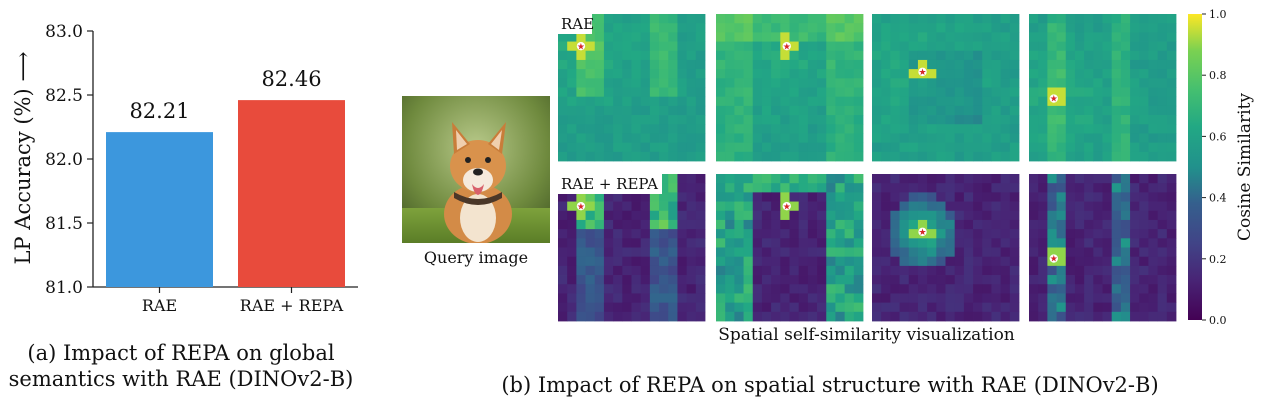 This screenshot has width=1263, height=409. Describe the element at coordinates (476, 257) in the screenshot. I see `query-image-label: Query image` at that location.